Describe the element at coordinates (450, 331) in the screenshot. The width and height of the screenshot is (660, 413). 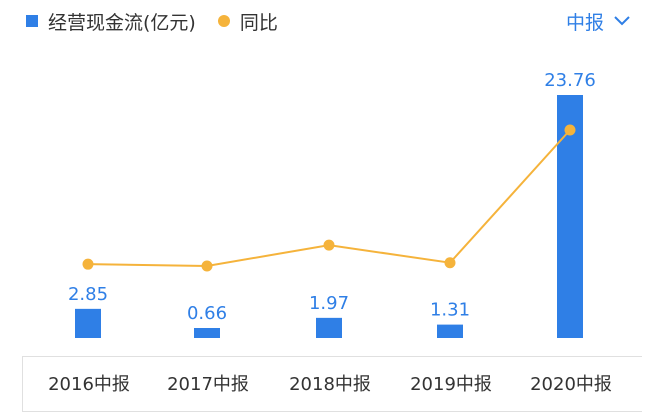
I see `bar-2019中报` at that location.